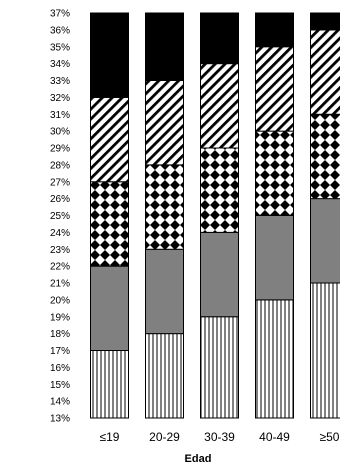 Image resolution: width=340 pixels, height=464 pixels. Describe the element at coordinates (60, 64) in the screenshot. I see `y-tick-label: 34%` at that location.